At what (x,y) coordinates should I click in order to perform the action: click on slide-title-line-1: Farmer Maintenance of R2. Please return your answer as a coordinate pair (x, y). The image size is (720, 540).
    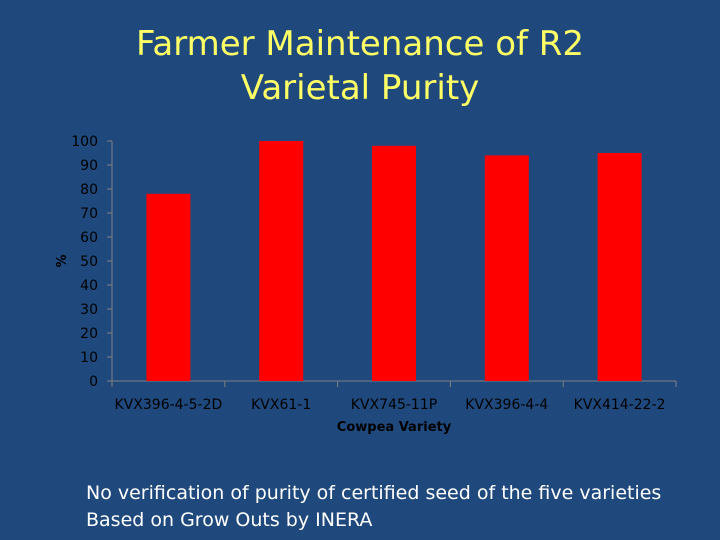
    Looking at the image, I should click on (360, 44).